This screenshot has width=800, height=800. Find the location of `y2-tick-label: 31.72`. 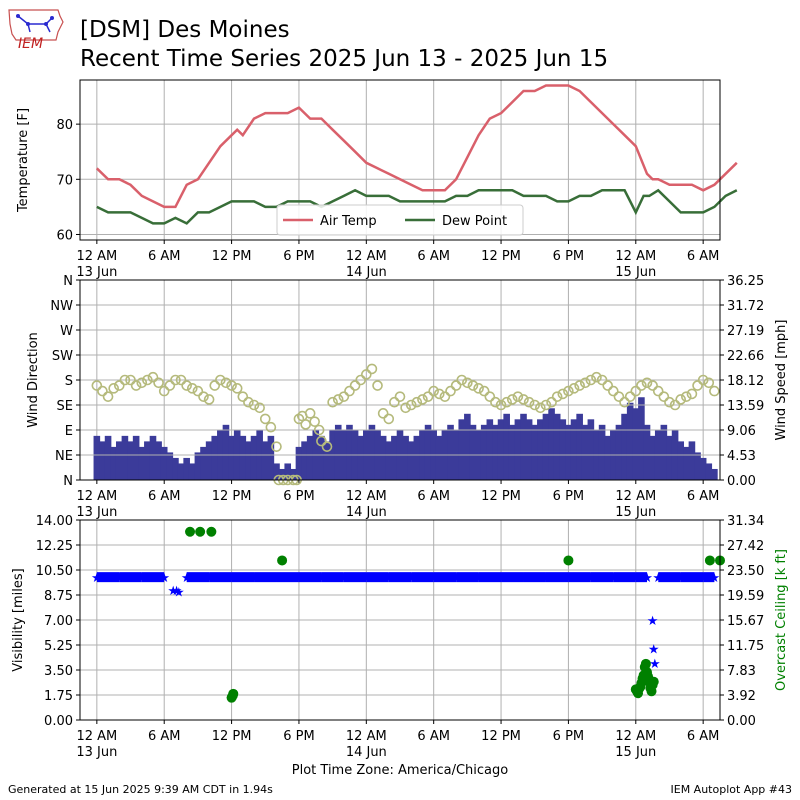

y2-tick-label: 31.72 is located at coordinates (745, 306).